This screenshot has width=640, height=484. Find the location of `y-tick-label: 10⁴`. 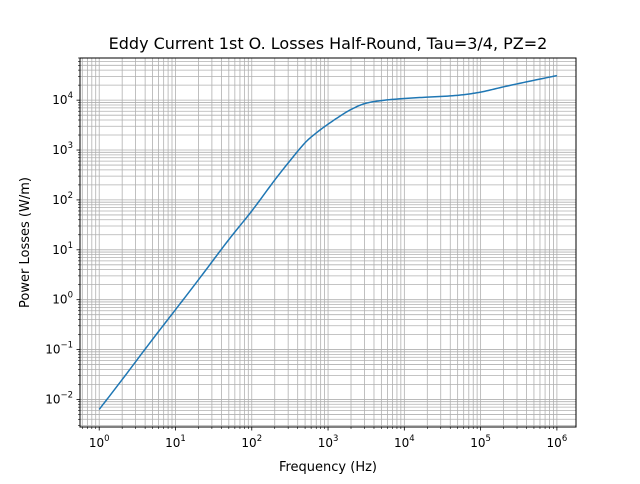

y-tick-label: 10⁴ is located at coordinates (62, 99).